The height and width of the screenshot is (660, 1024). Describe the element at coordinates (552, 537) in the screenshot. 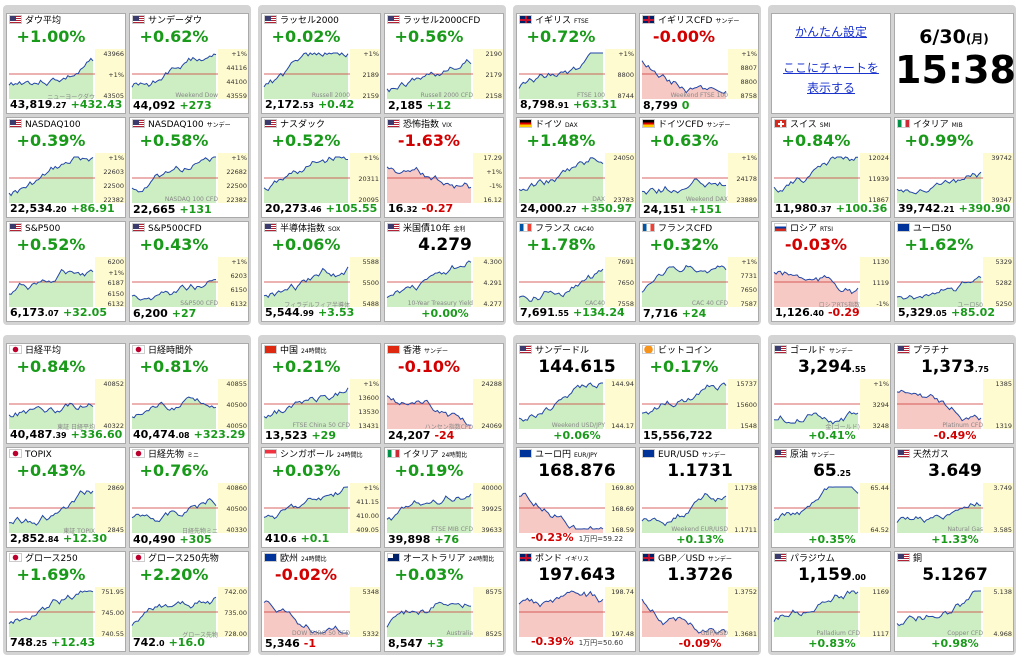

I see `change-percent: -0.23%` at that location.